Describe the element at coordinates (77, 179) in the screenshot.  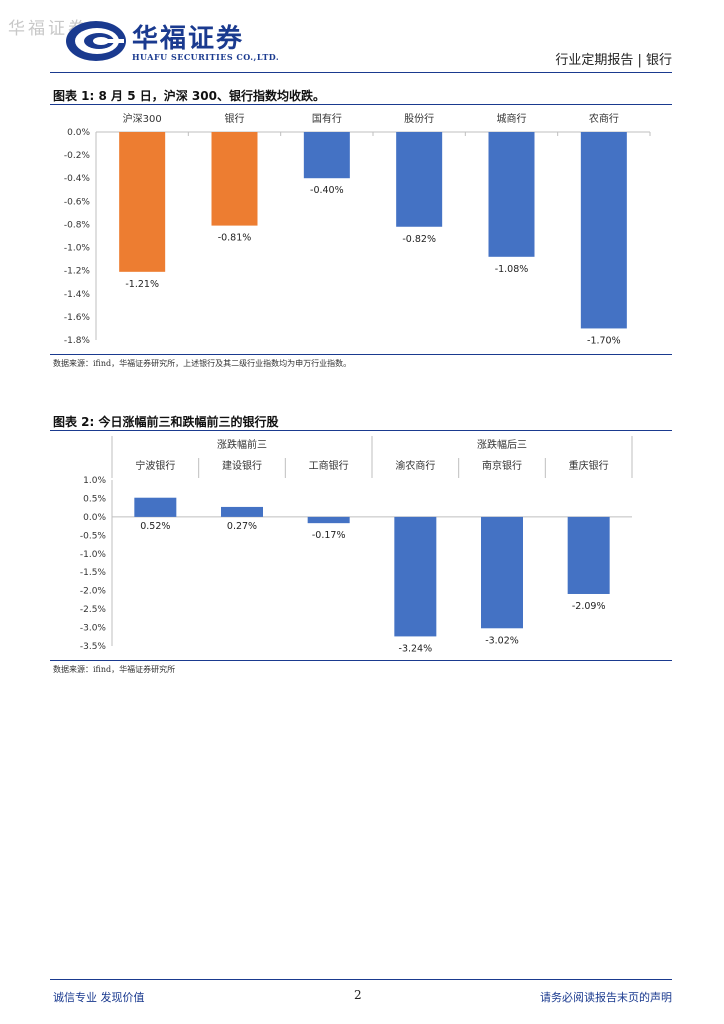
I see `y-tick-label: -0.4%` at that location.